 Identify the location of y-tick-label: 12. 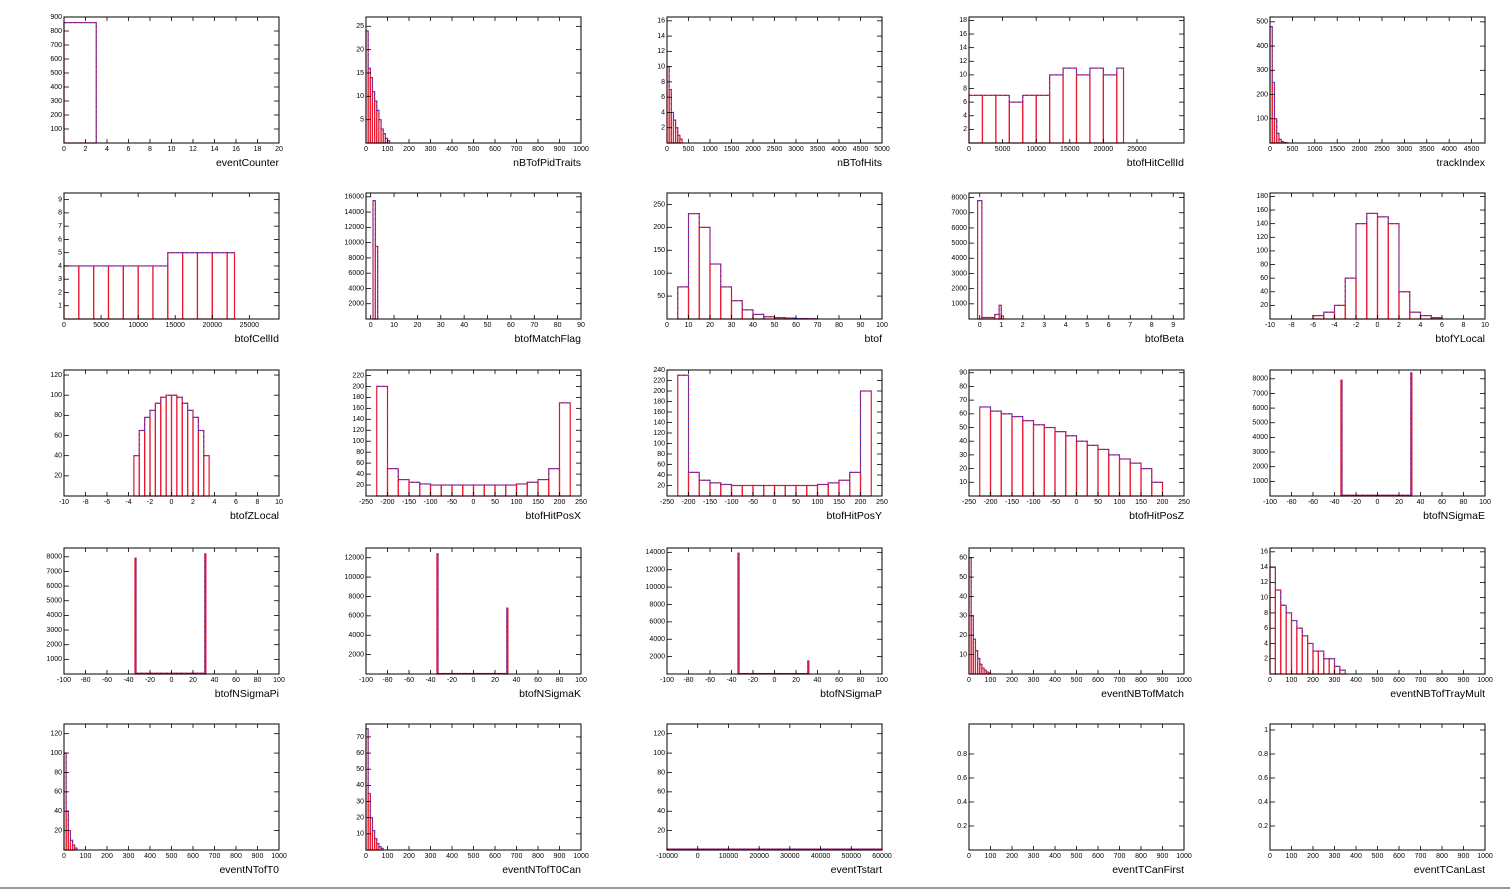
(661, 51).